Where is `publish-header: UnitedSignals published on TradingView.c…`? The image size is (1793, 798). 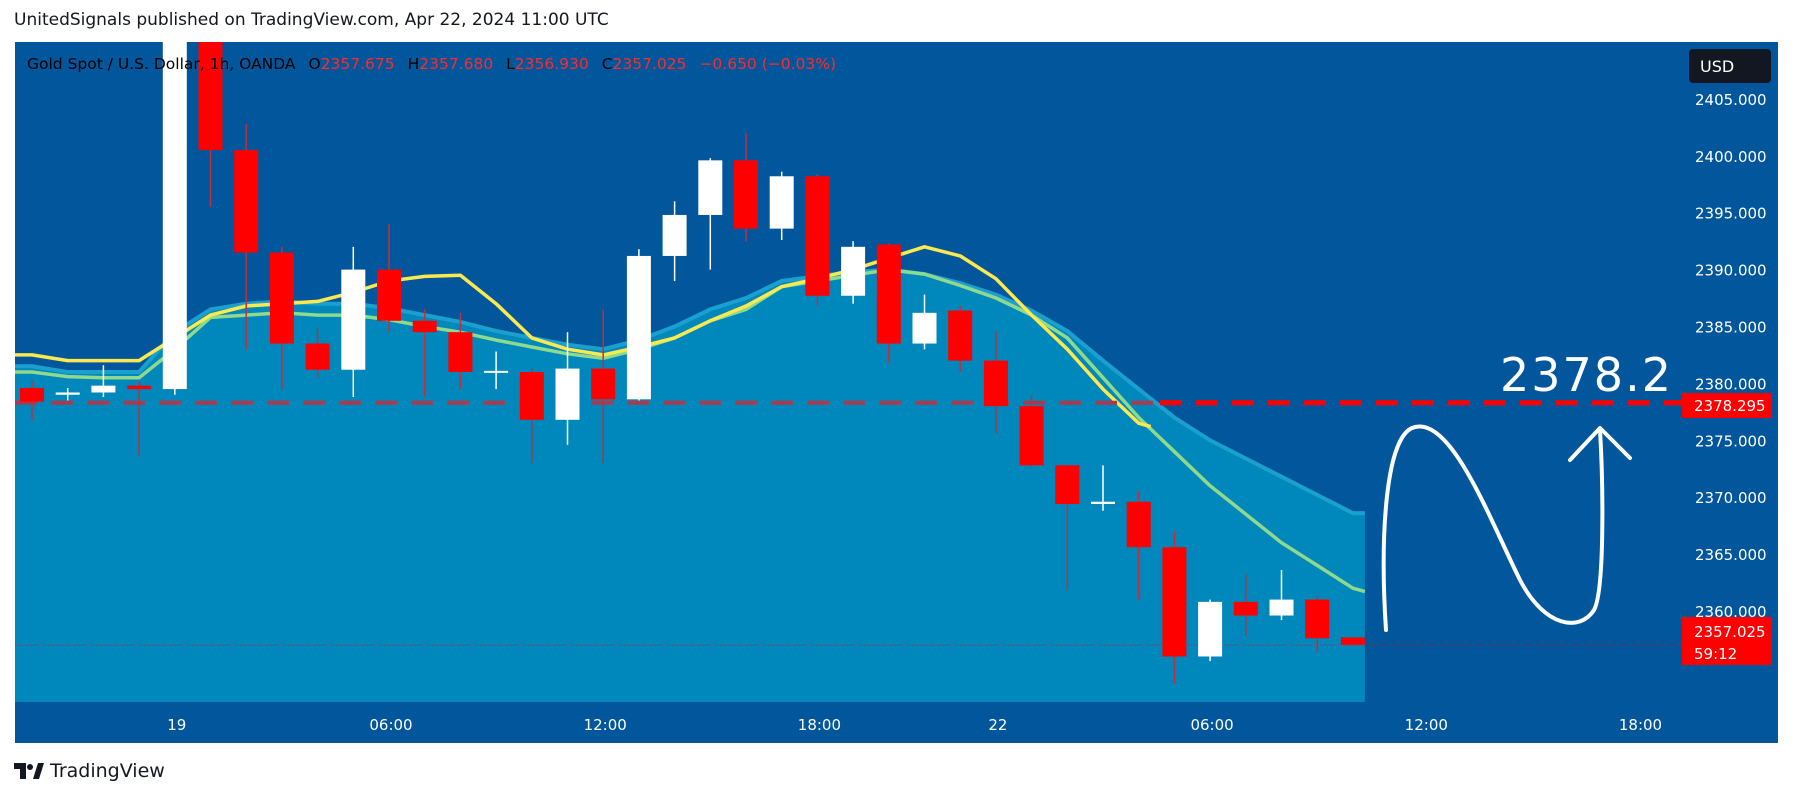
publish-header: UnitedSignals published on TradingView.c… is located at coordinates (311, 20).